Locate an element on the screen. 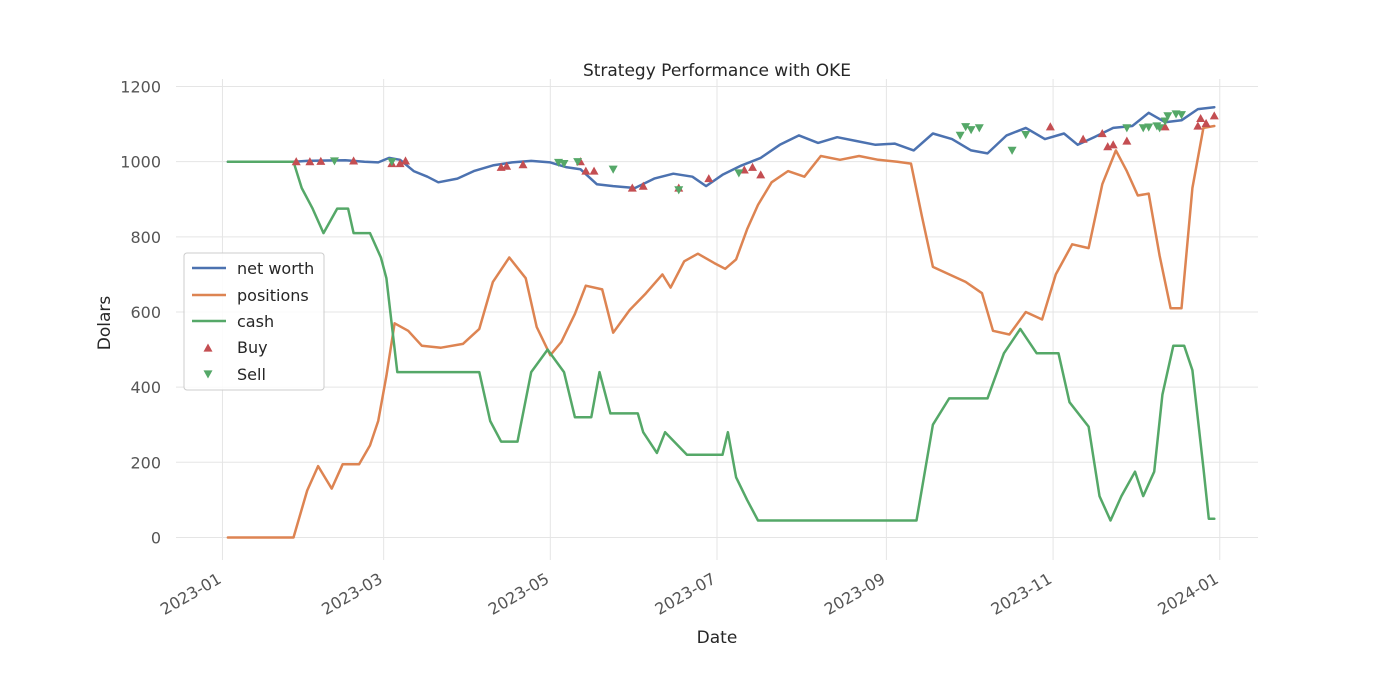  legend-label-net-worth: net worth is located at coordinates (275, 268).